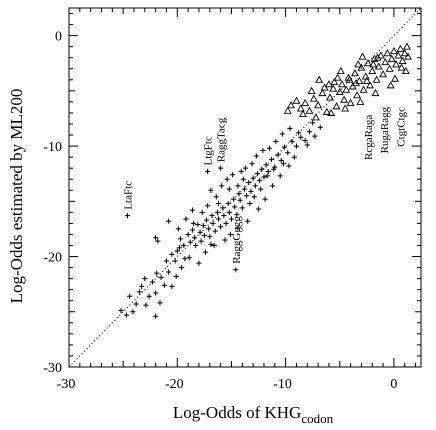  I want to click on x-axis-title: Log-Odds of KHGcodon, so click(253, 414).